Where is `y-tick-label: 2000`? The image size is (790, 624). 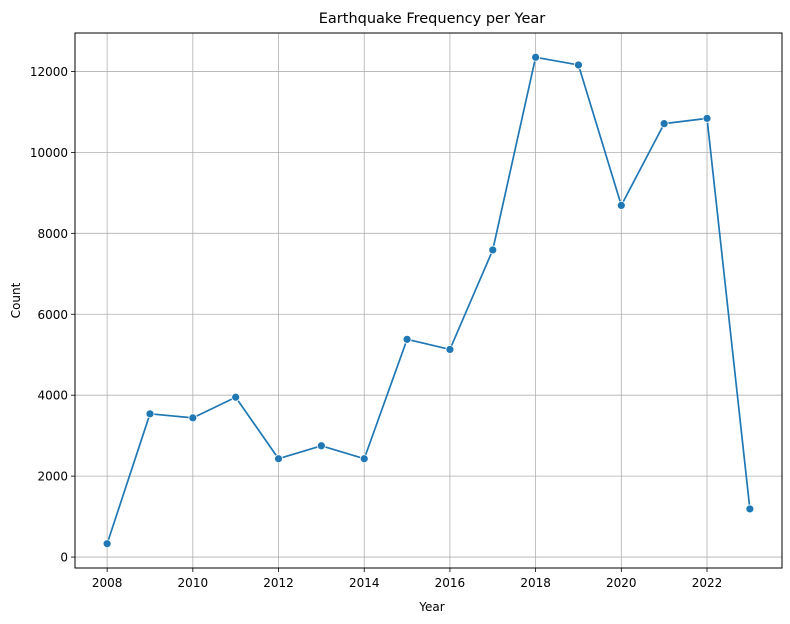 y-tick-label: 2000 is located at coordinates (52, 477).